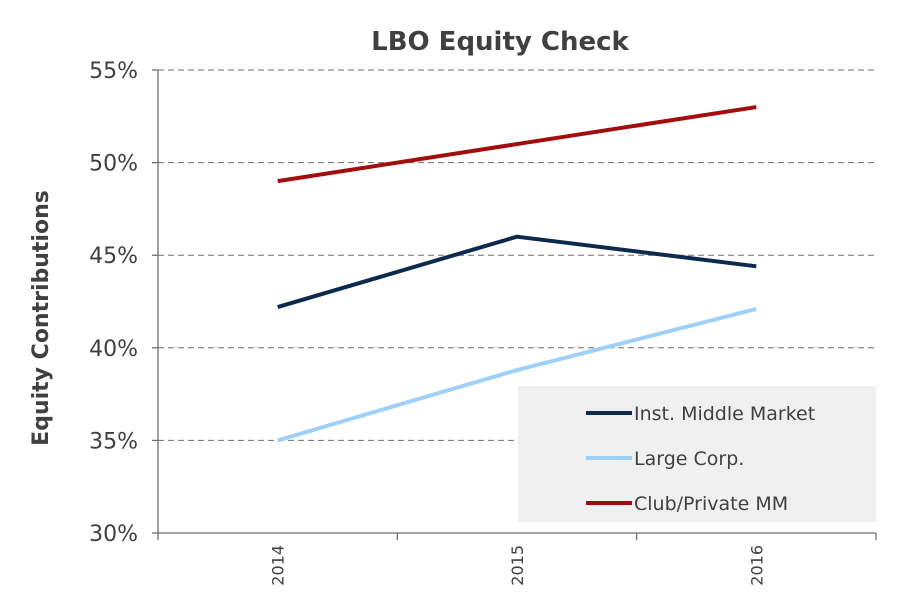 The height and width of the screenshot is (600, 899). Describe the element at coordinates (113, 71) in the screenshot. I see `y-tick-label: 55%` at that location.